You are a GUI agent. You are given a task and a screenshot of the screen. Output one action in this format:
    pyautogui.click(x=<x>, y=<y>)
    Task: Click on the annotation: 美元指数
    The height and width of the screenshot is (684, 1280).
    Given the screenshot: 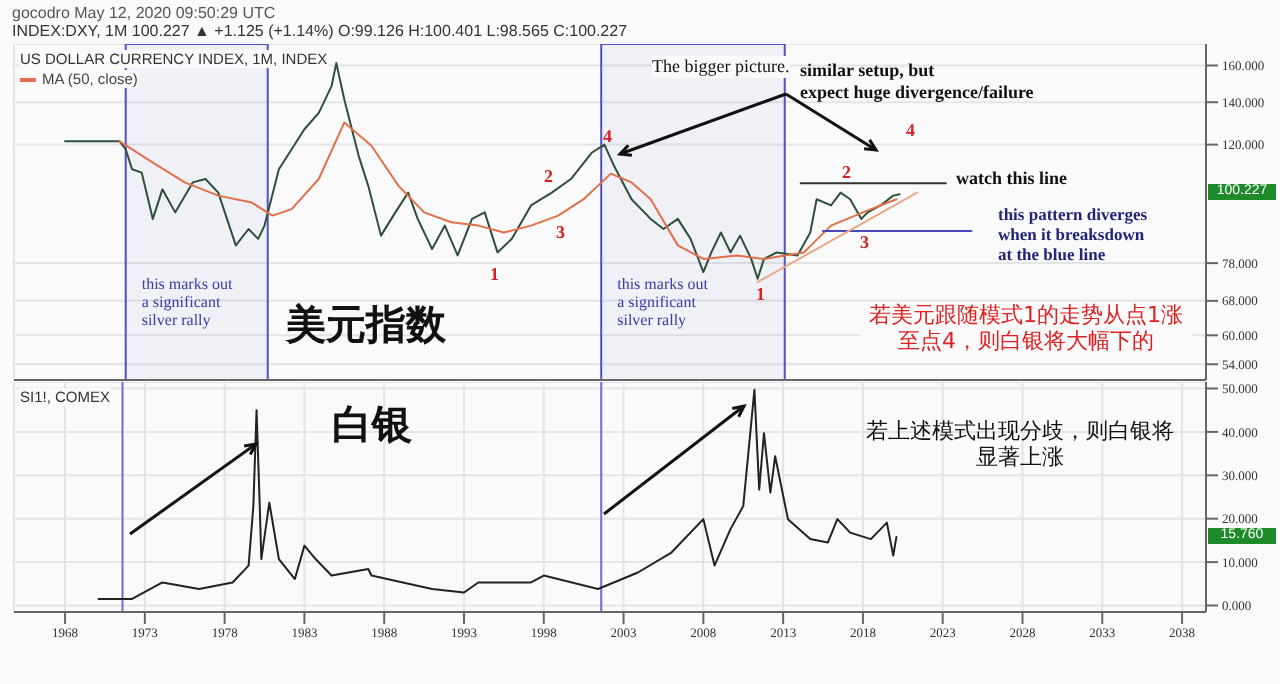 What is the action you would take?
    pyautogui.click(x=366, y=324)
    